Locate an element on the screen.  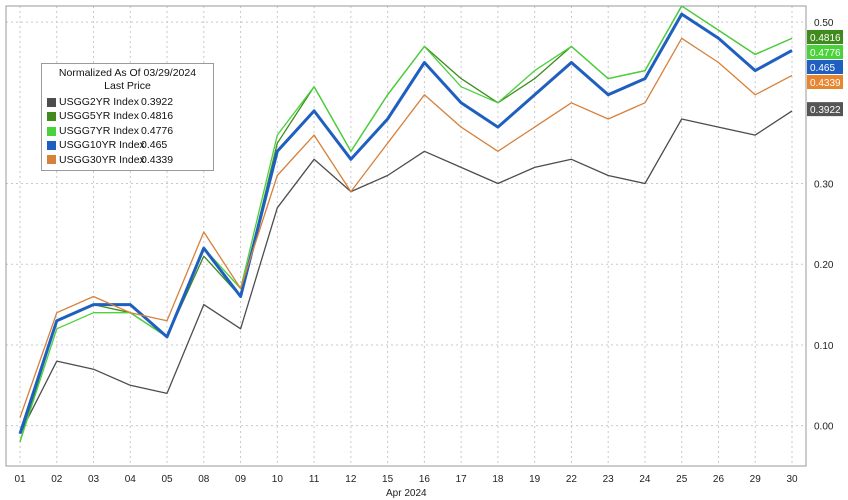
x-tick-label: 11 is located at coordinates (314, 479).